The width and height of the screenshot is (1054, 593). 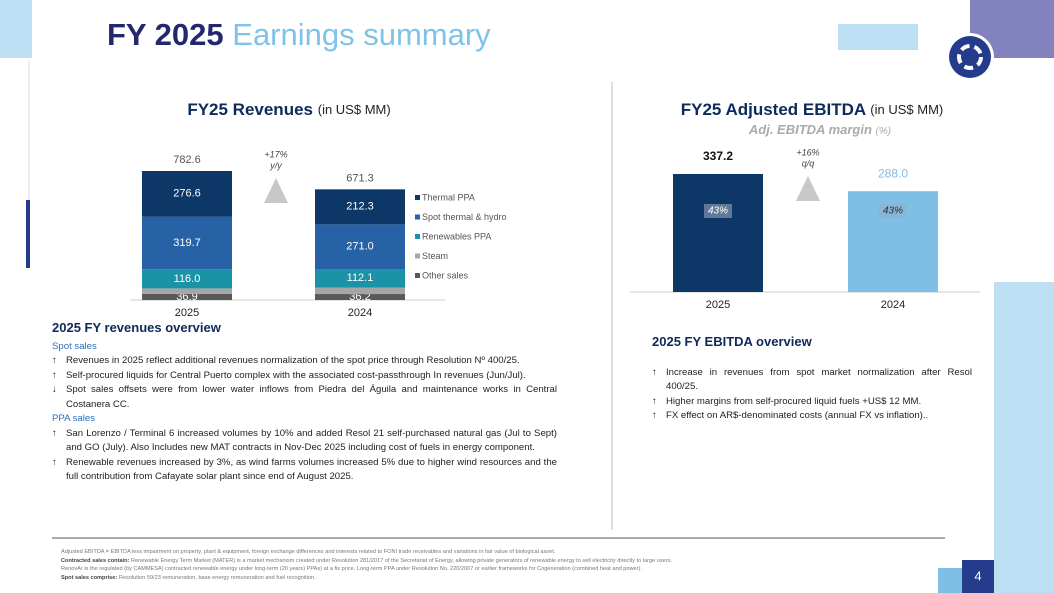 I want to click on subtitle-unit: (%), so click(x=884, y=131).